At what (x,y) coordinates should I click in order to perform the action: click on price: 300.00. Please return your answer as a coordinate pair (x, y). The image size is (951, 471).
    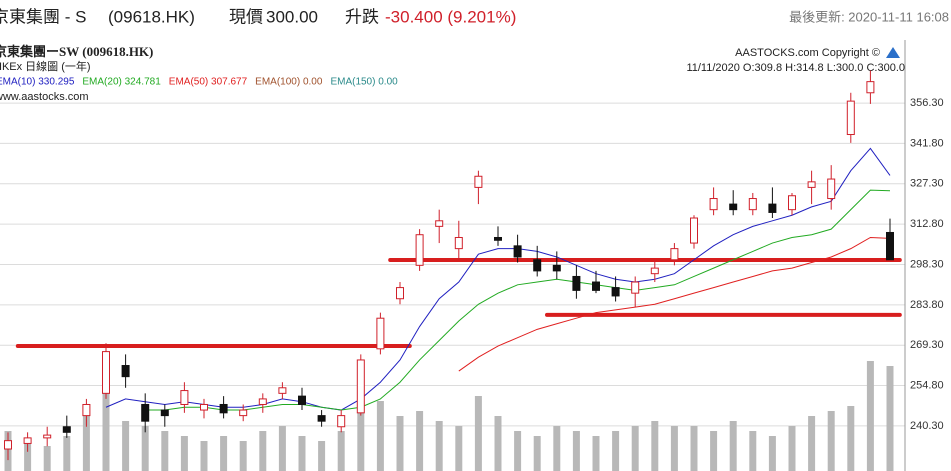
    Looking at the image, I should click on (292, 16).